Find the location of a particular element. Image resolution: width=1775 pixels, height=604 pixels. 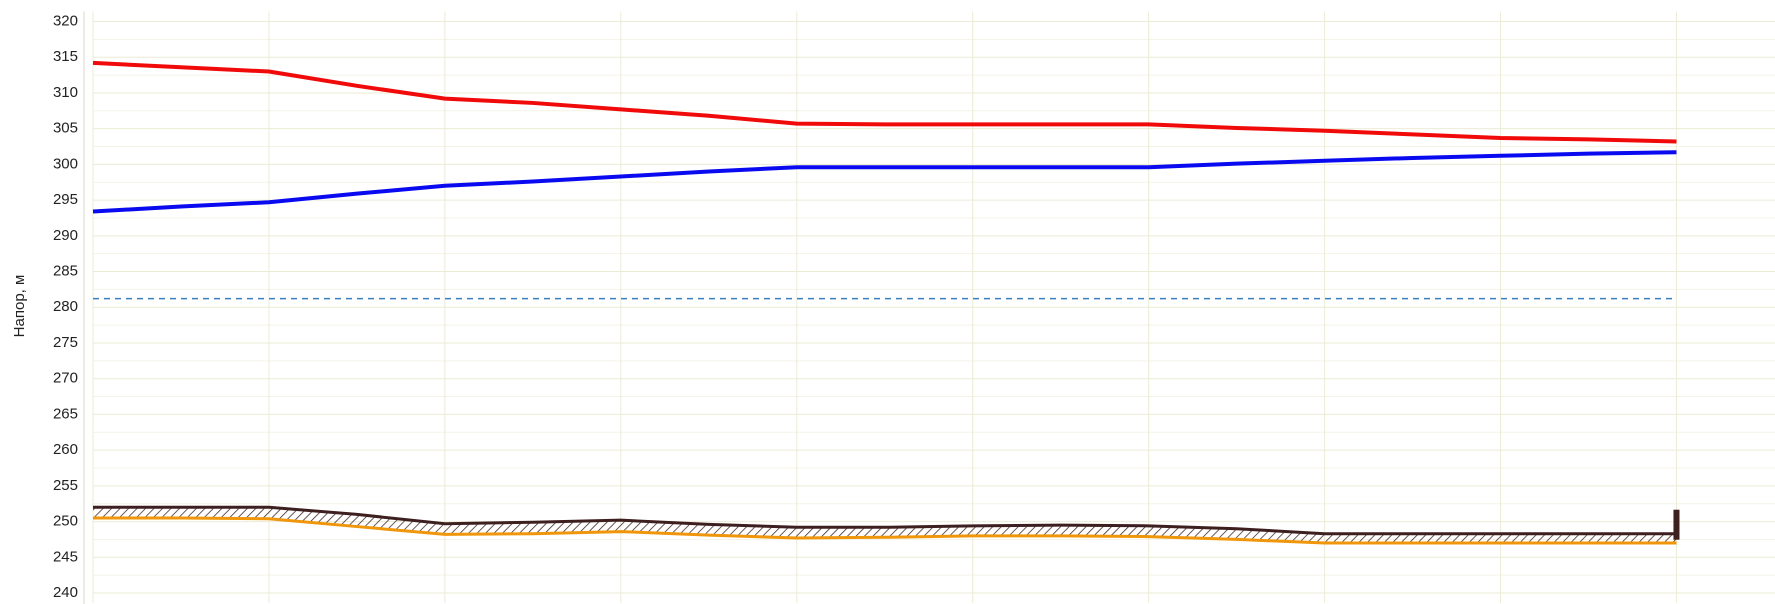

y-tick-label: 295 is located at coordinates (65, 199).